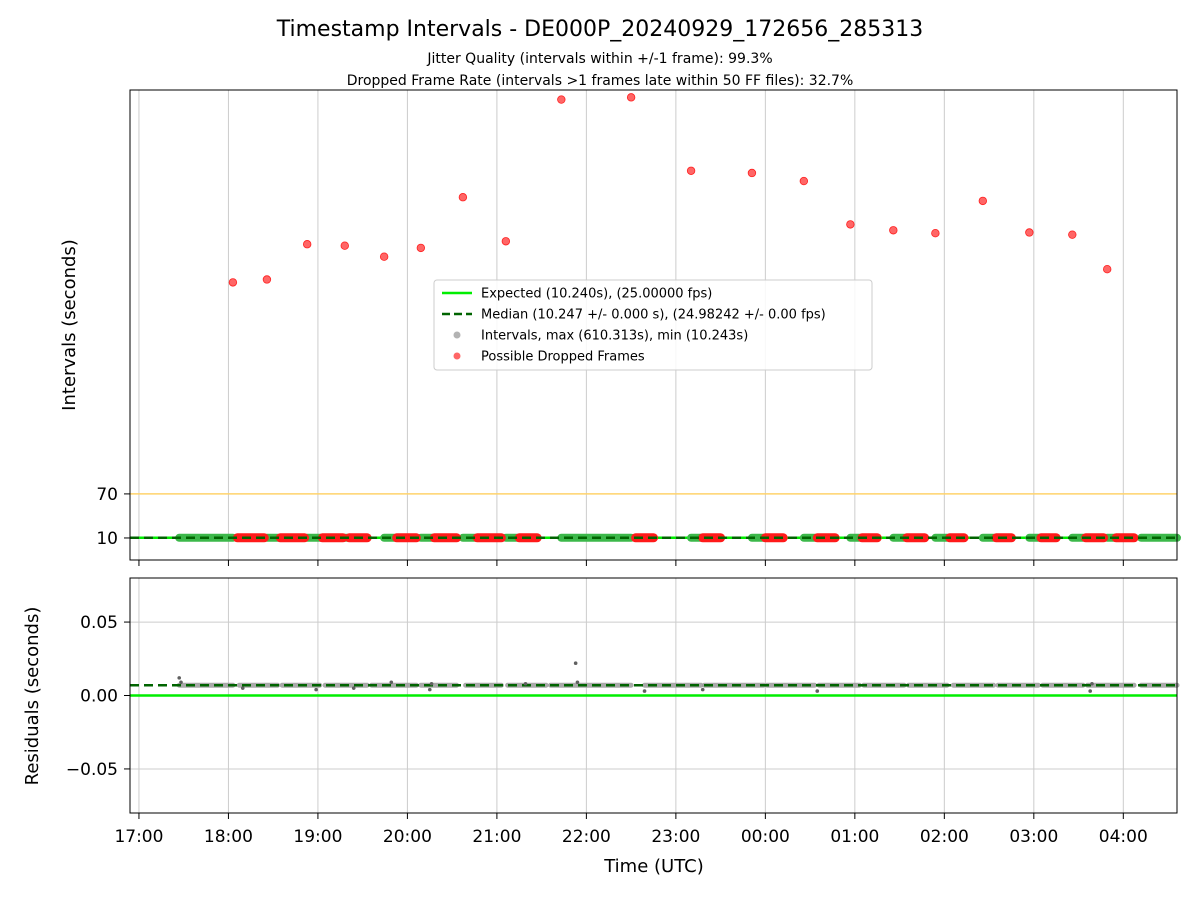 This screenshot has width=1200, height=900. I want to click on legend-label: Expected (10.240s), (25.00000 fps), so click(596, 294).